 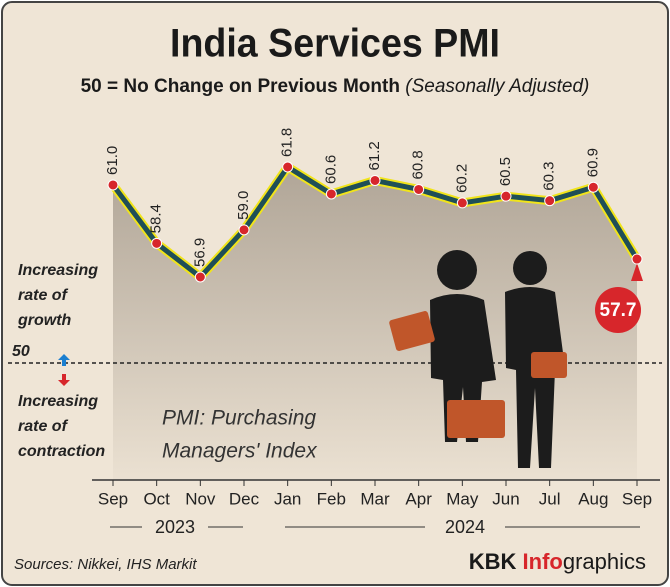 I want to click on value-label: 60.5, so click(x=505, y=171).